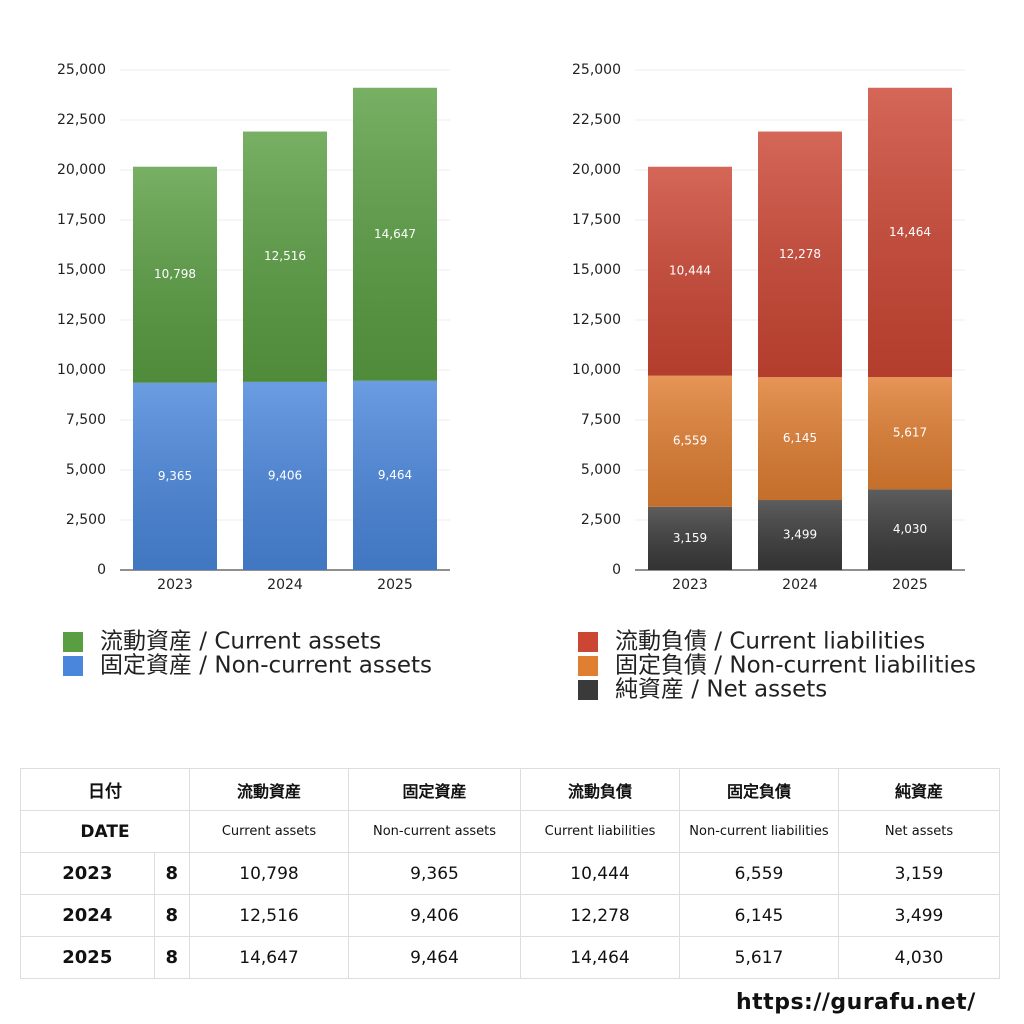 The height and width of the screenshot is (1024, 1024). Describe the element at coordinates (87, 915) in the screenshot. I see `table-cell: 2024` at that location.